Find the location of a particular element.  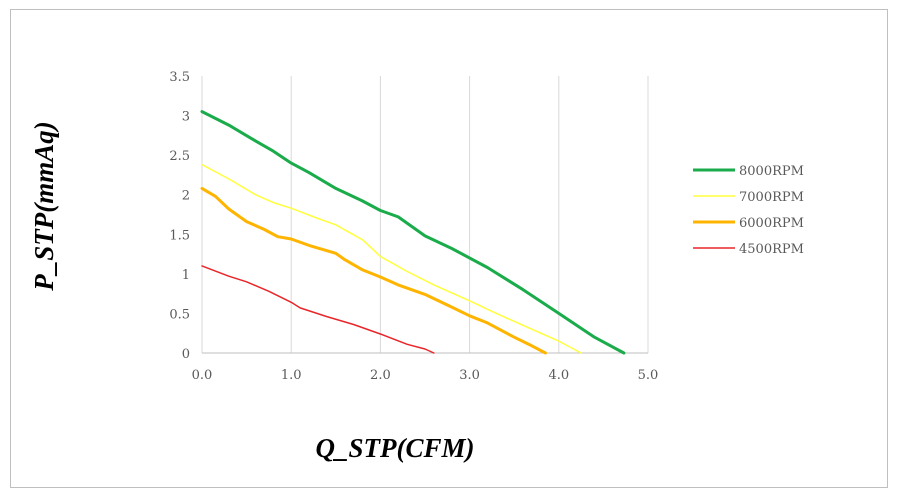

x-tick-label: 1.0 is located at coordinates (291, 375).